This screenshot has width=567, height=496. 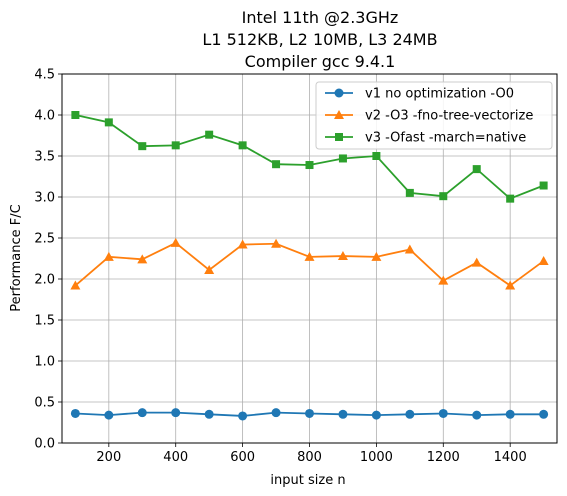 I want to click on y-axis-label: Performance F/C, so click(x=16, y=257).